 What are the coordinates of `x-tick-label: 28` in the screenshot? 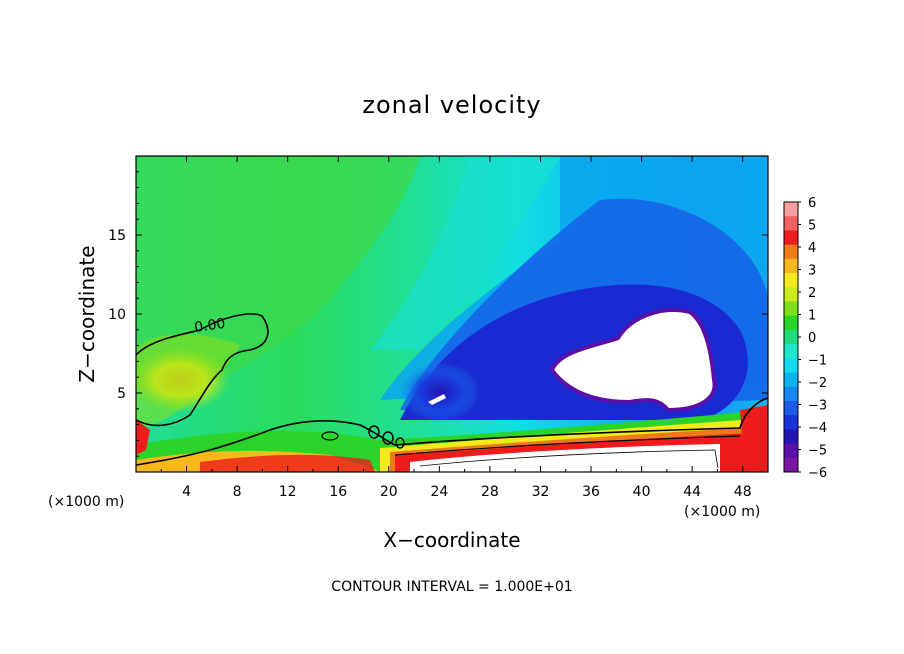 It's located at (490, 492).